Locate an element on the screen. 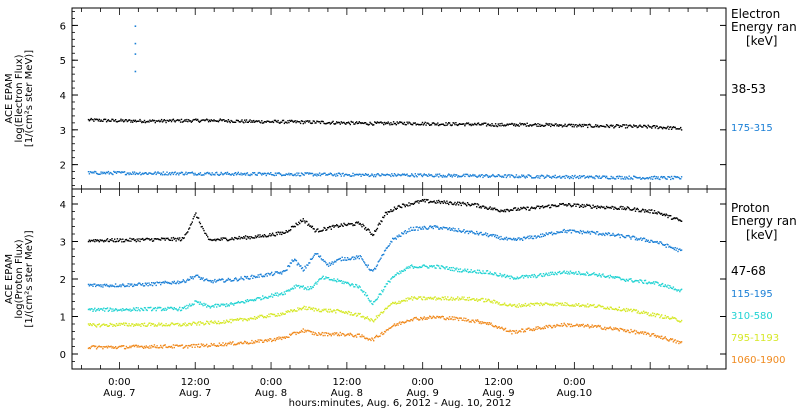 This screenshot has height=410, width=800. proton-legend-entry: 115-195 is located at coordinates (752, 294).